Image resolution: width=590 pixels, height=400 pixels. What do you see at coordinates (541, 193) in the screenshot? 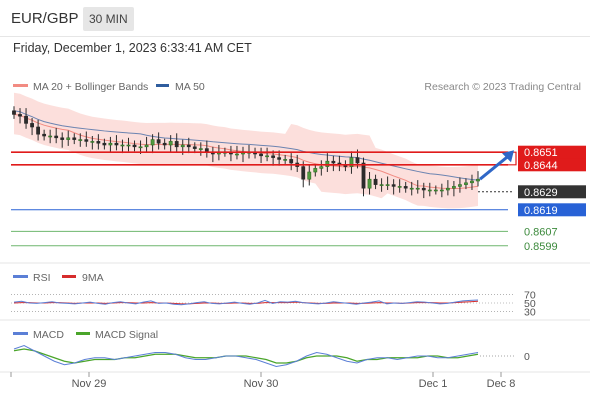
I see `price-label-last: 0.8629` at bounding box center [541, 193].